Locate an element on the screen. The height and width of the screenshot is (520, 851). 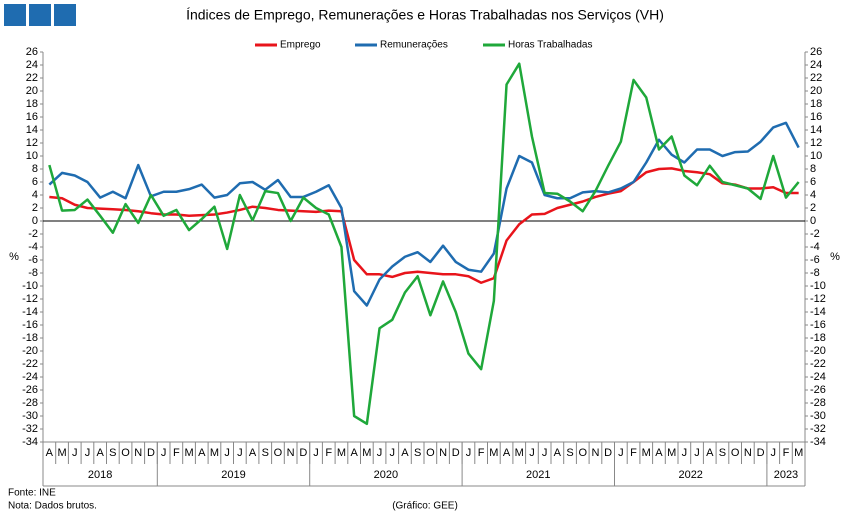
y2-tick-label: -24 is located at coordinates (818, 377).